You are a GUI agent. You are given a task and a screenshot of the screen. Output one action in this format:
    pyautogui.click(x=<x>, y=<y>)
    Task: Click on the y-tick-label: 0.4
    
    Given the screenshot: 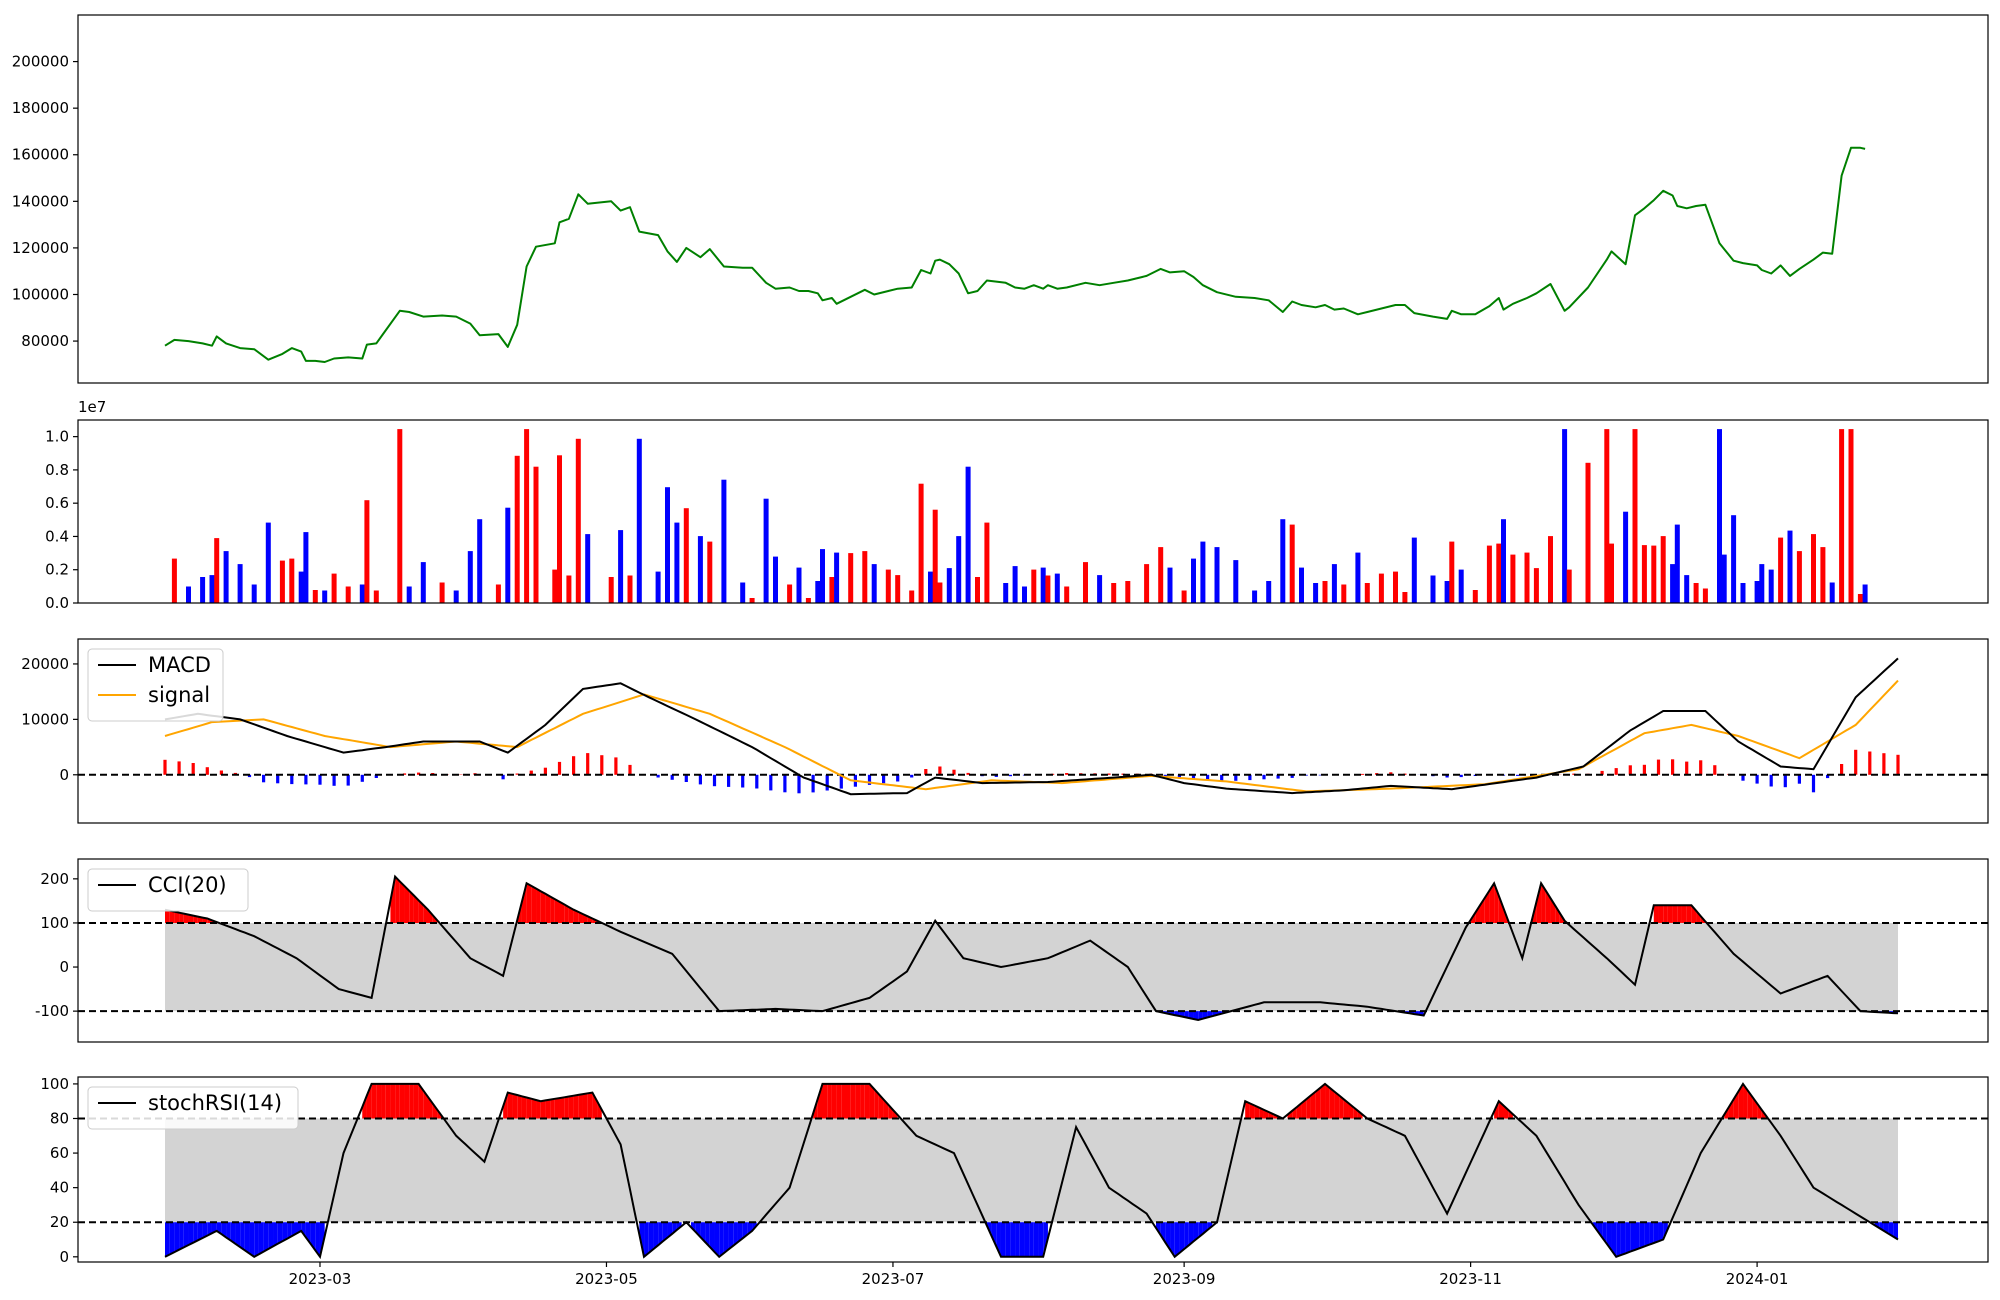 What is the action you would take?
    pyautogui.click(x=57, y=536)
    